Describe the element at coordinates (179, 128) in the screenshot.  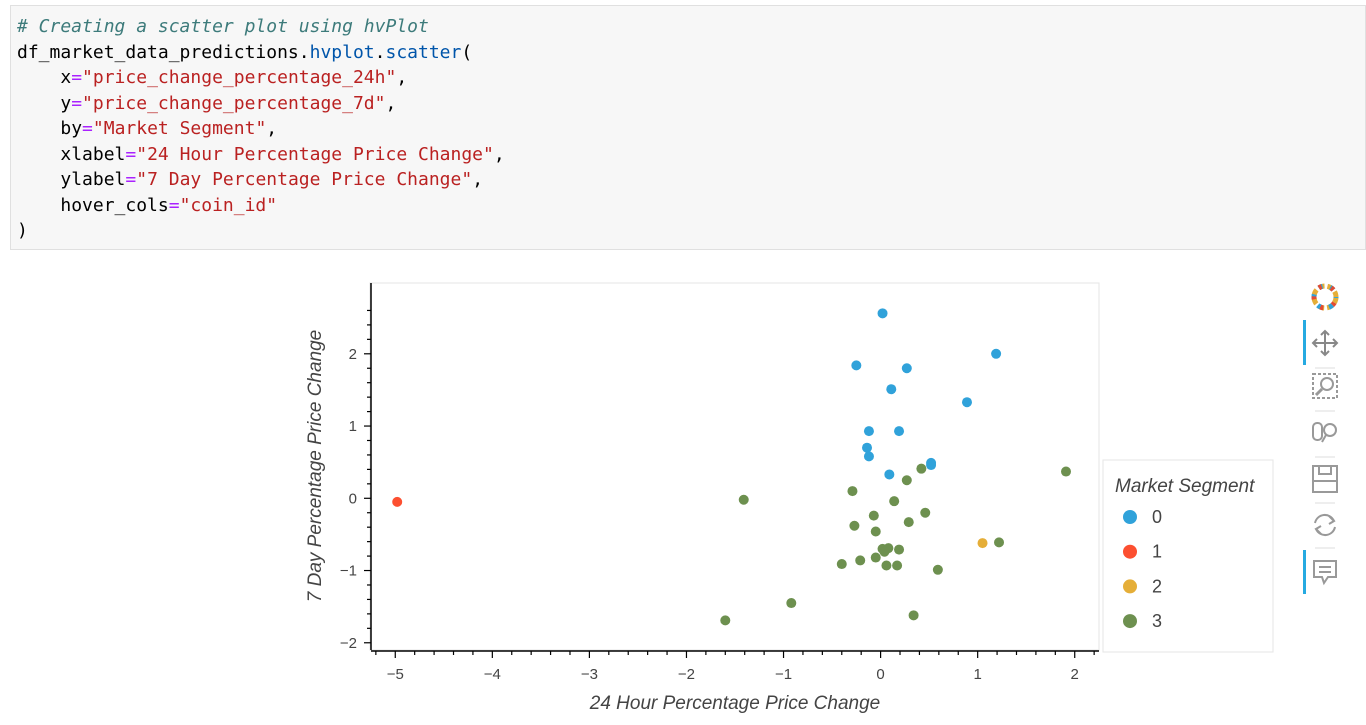
I see `code-arg-val: "Market Segment"` at that location.